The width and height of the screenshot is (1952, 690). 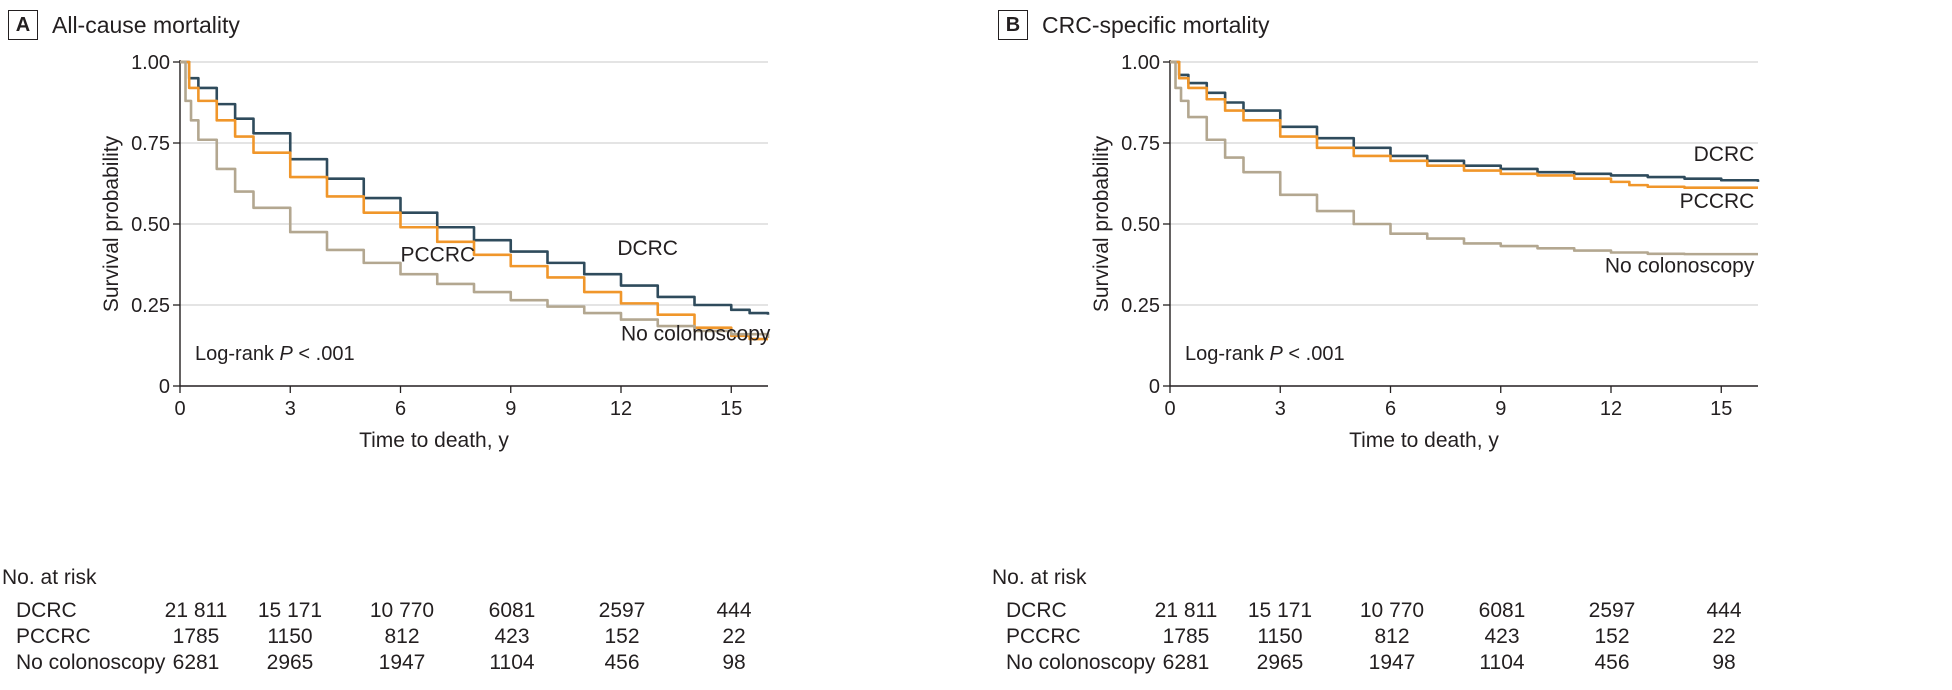 I want to click on panel-letter: B, so click(x=1013, y=25).